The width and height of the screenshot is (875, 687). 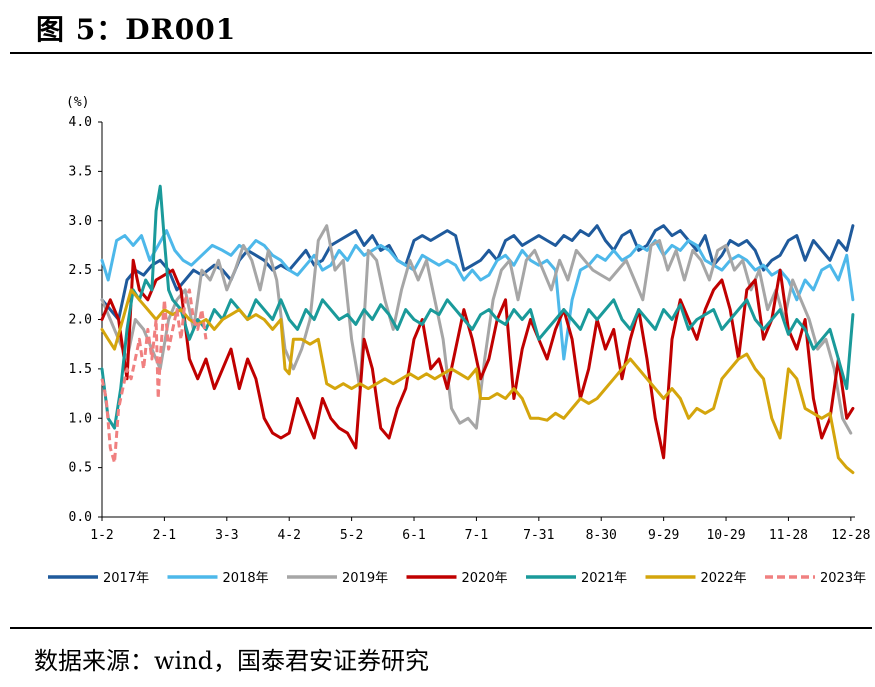 What do you see at coordinates (457, 578) in the screenshot?
I see `chart-legend: 2017年 2018年 2019年 2020年 2021年 2022年 2023年` at bounding box center [457, 578].